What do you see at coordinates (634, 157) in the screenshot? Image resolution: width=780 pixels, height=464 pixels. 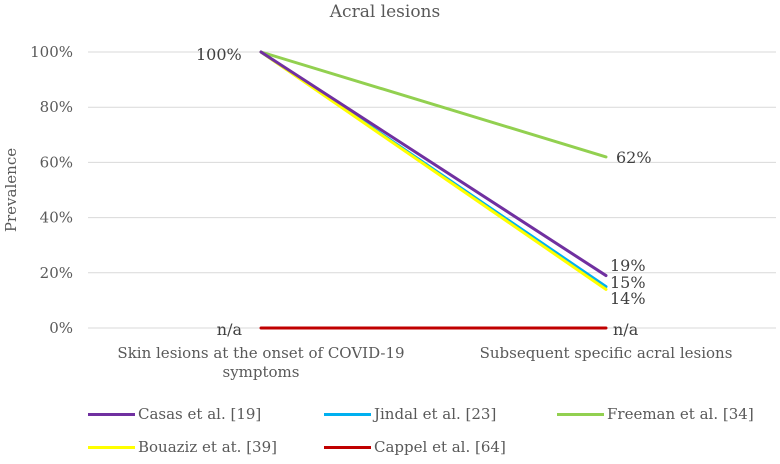 I see `data-label-2-1: 62%` at bounding box center [634, 157].